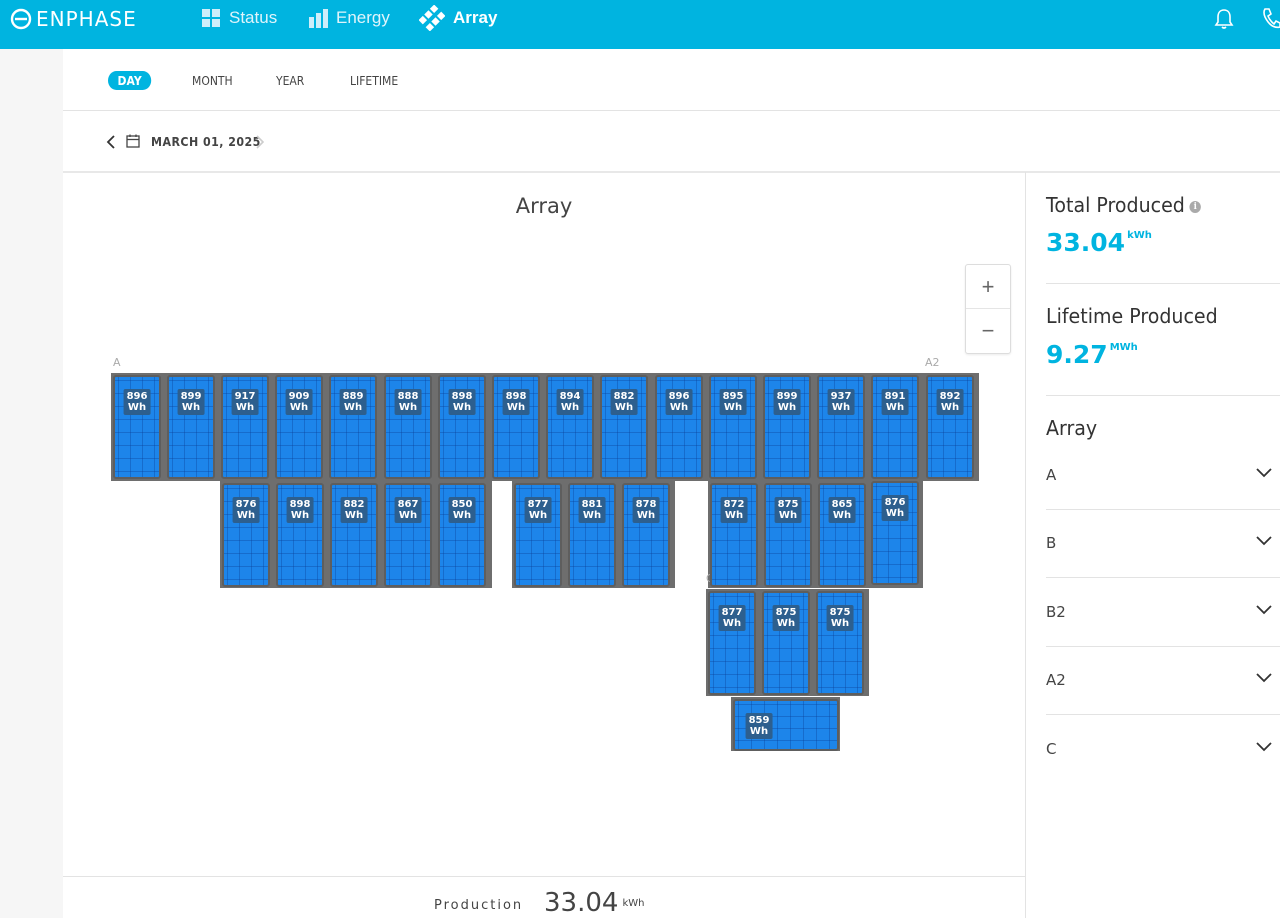 This screenshot has height=918, width=1280. What do you see at coordinates (374, 81) in the screenshot?
I see `tab-lifetime: LIFETIME` at bounding box center [374, 81].